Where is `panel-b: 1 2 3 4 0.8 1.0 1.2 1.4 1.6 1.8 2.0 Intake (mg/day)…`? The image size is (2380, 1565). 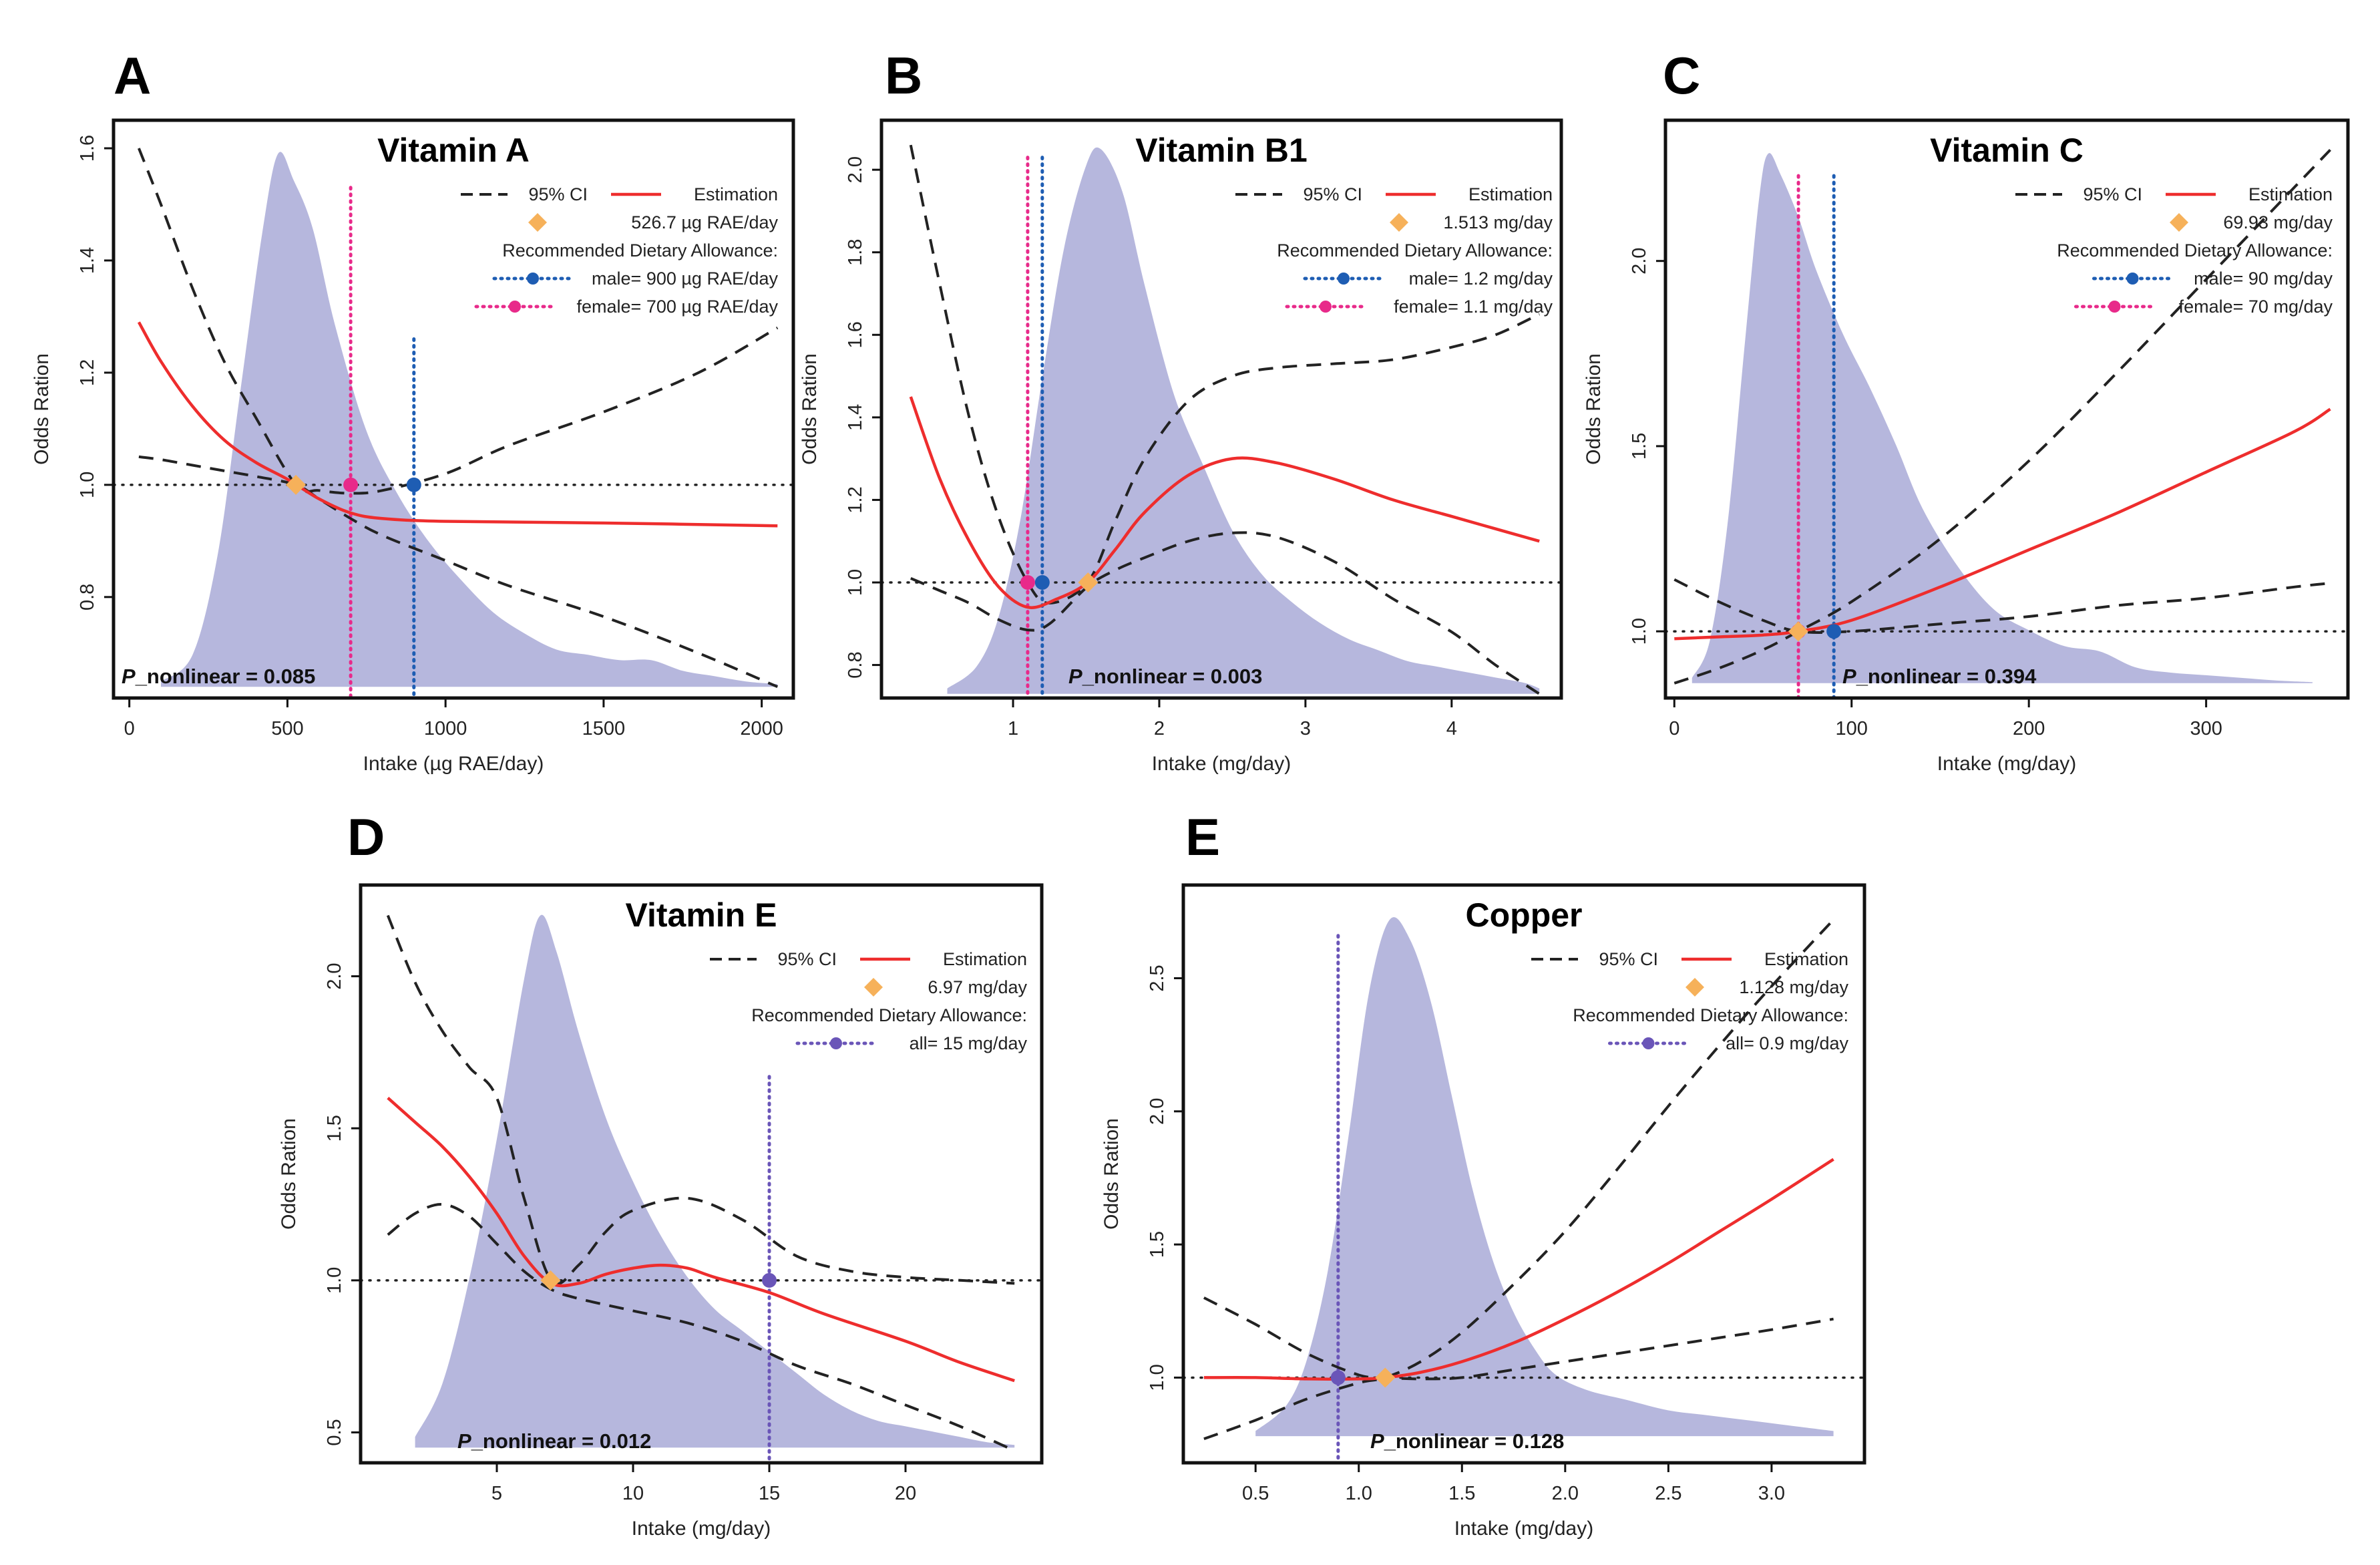
panel-b: 1 2 3 4 0.8 1.0 1.2 1.4 1.6 1.8 2.0 Intake (mg/day)… is located at coordinates (1181, 410).